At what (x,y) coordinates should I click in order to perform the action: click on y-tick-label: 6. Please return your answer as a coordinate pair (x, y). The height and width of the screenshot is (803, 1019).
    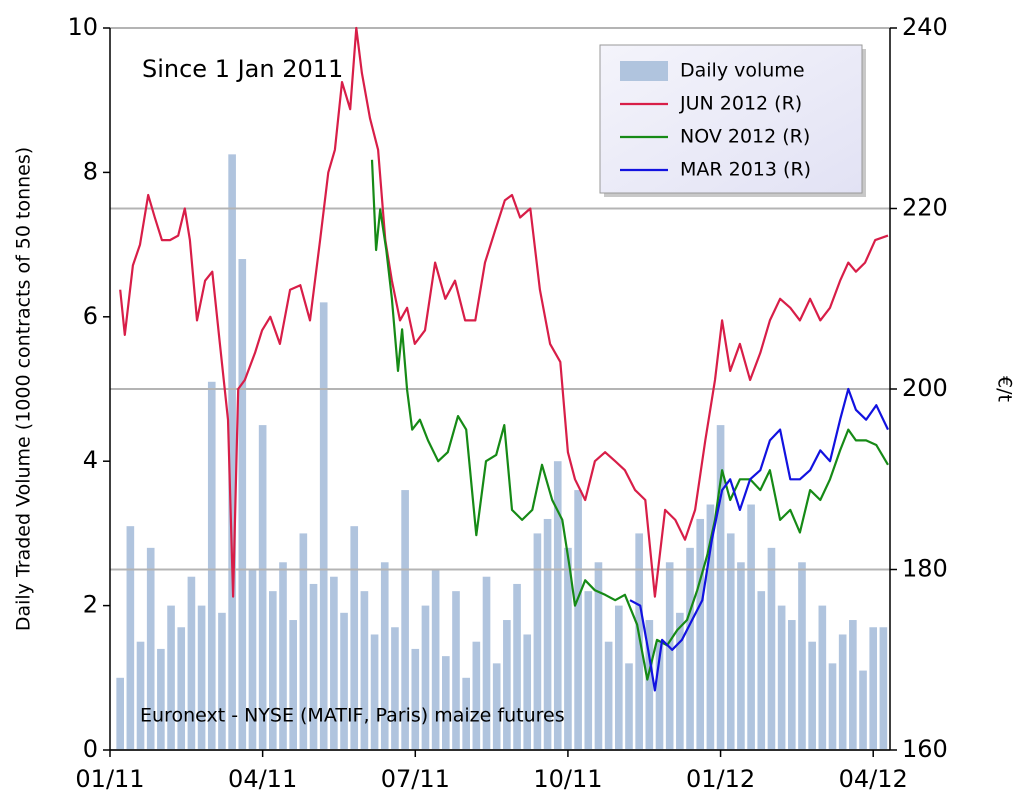
    Looking at the image, I should click on (90, 316).